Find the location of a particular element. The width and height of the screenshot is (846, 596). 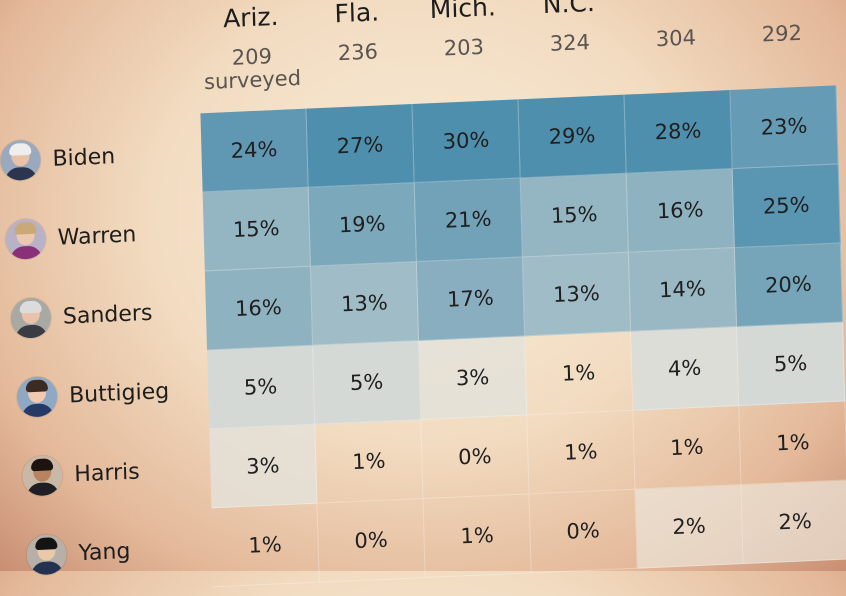

data-cell: 4% is located at coordinates (685, 369).